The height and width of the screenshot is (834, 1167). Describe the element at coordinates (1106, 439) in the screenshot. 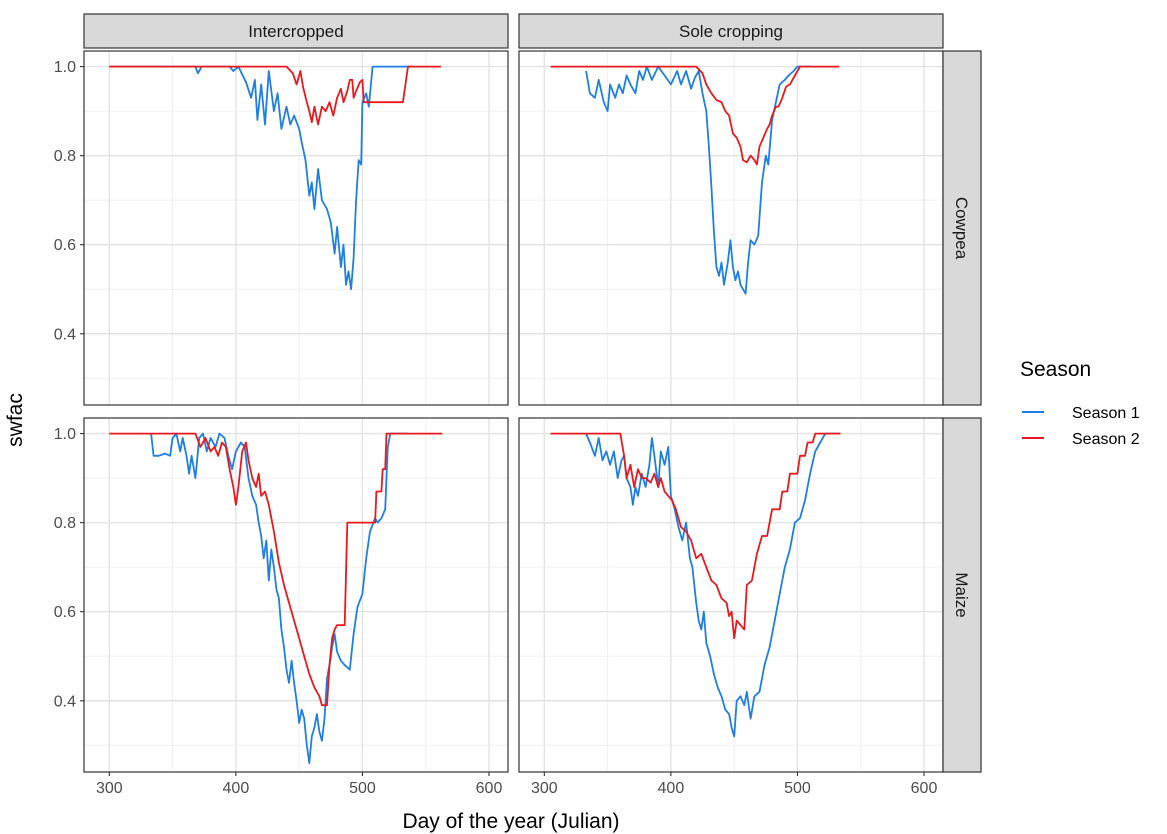

I see `legend-label: Season 2` at that location.